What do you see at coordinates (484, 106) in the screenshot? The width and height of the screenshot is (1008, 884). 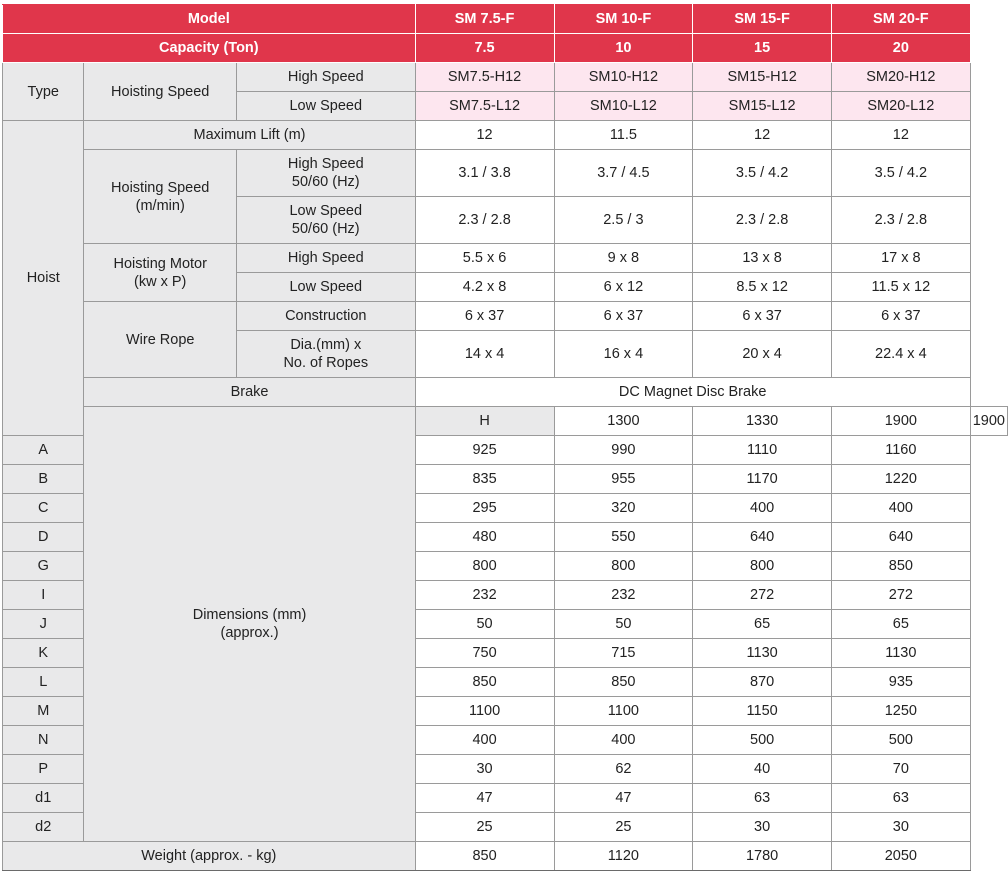 I see `type-low-cell: SM7.5-L12` at bounding box center [484, 106].